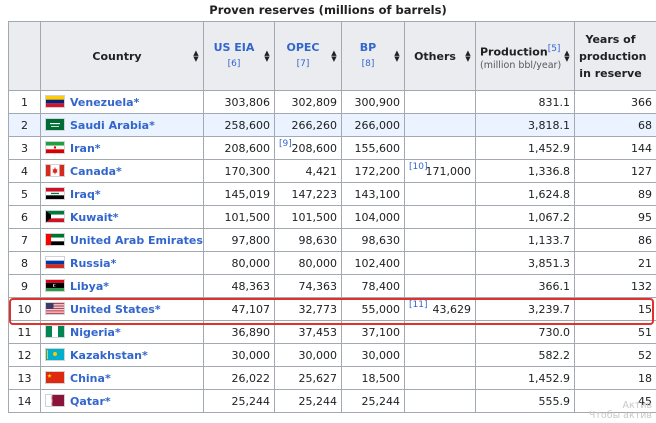 The width and height of the screenshot is (656, 423). What do you see at coordinates (308, 148) in the screenshot?
I see `opec-cell: [9] 208,600` at bounding box center [308, 148].